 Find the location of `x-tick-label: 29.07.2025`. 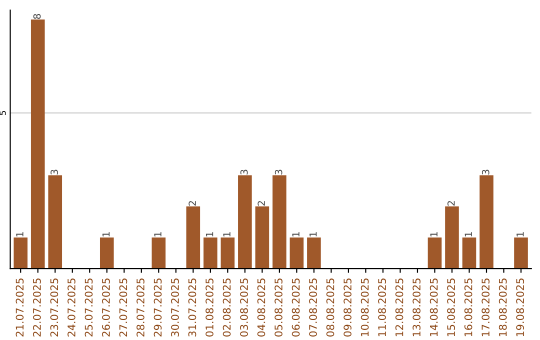

x-tick-label: 29.07.2025 is located at coordinates (158, 307).